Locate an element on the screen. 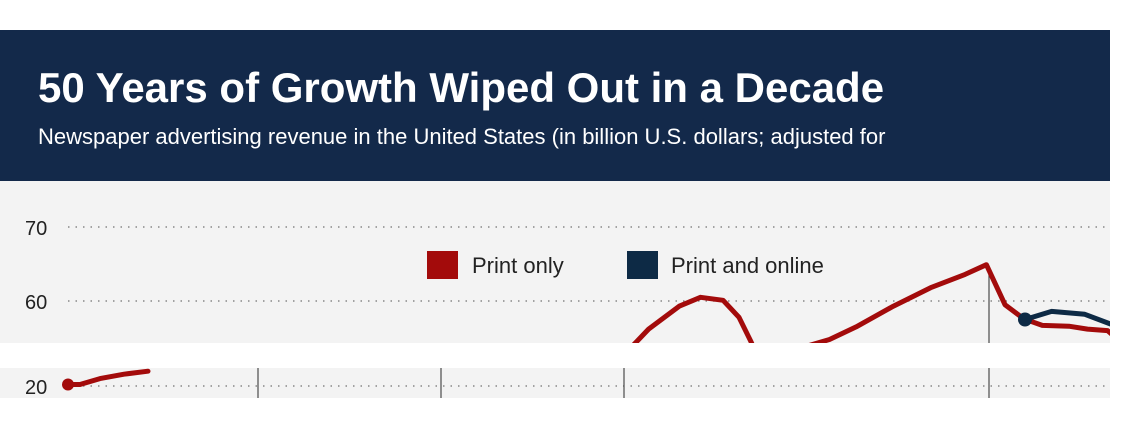 The width and height of the screenshot is (1135, 446). chart-title: 50 Years of Growth Wiped Out in a Decade is located at coordinates (461, 87).